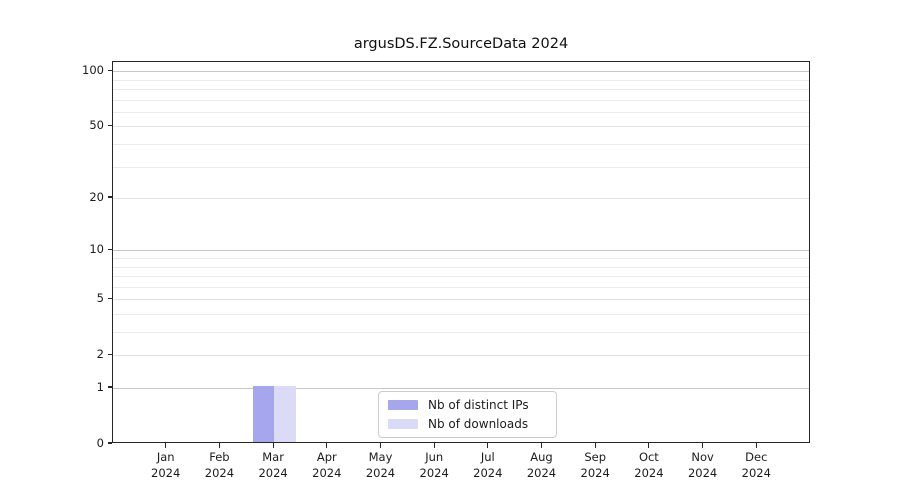 The width and height of the screenshot is (900, 500). Describe the element at coordinates (326, 457) in the screenshot. I see `x-tick-month: Apr` at that location.